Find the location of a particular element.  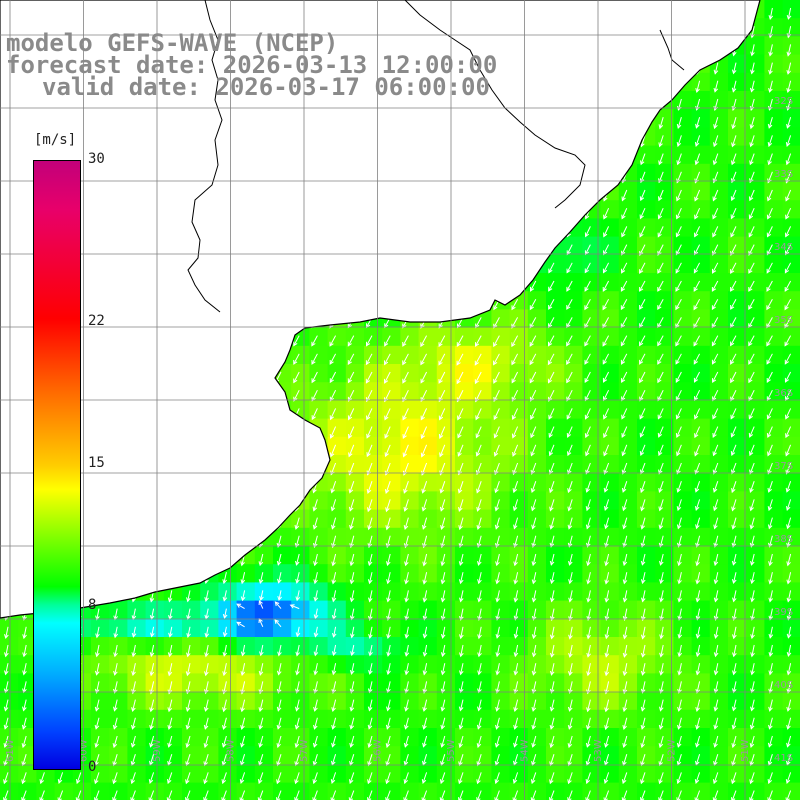

colorbar-tick: 22 is located at coordinates (96, 321).